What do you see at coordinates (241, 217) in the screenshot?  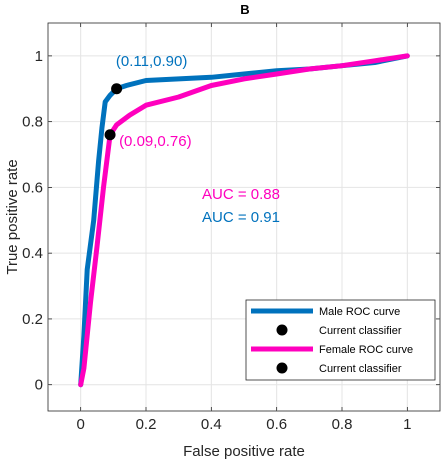 I see `auc-annotation: AUC = 0.91` at bounding box center [241, 217].